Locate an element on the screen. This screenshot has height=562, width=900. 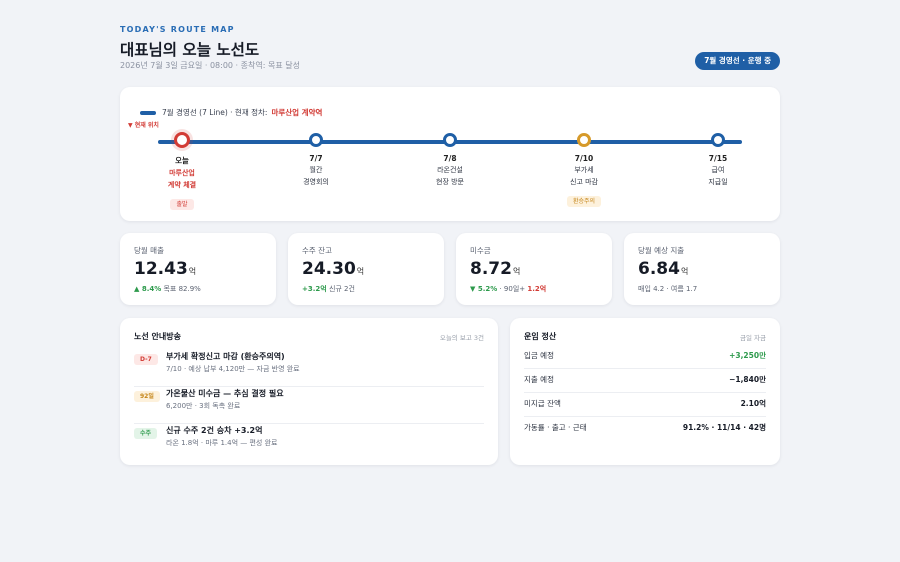
settlement-key: 가동률 · 출고 · 근태 is located at coordinates (555, 427).